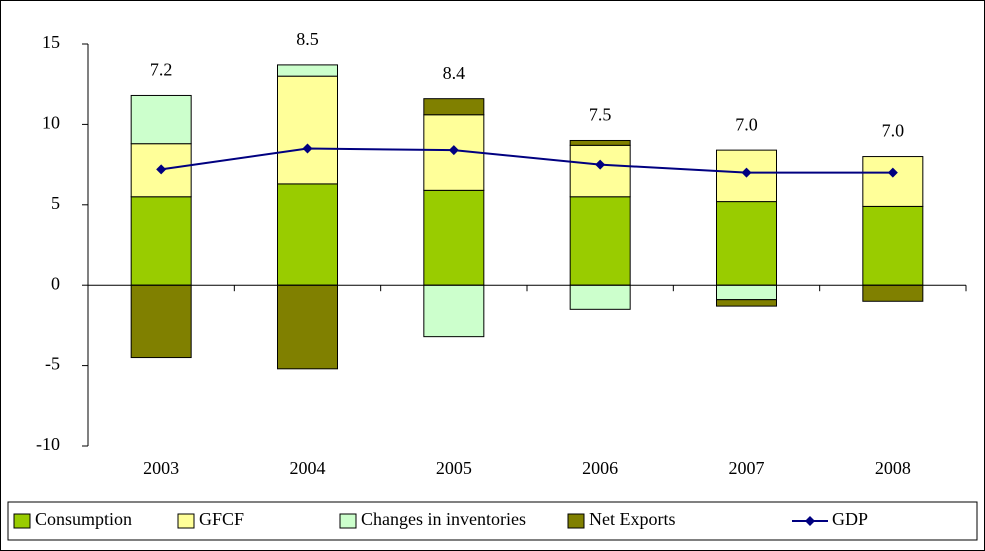 The width and height of the screenshot is (985, 551). Describe the element at coordinates (308, 468) in the screenshot. I see `x-tick-label: 2004` at that location.